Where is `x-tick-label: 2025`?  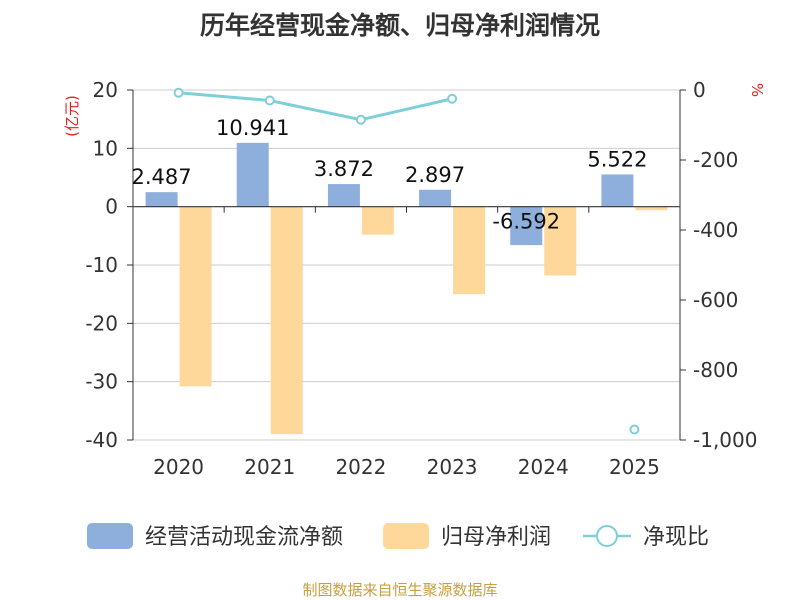
x-tick-label: 2025 is located at coordinates (634, 467).